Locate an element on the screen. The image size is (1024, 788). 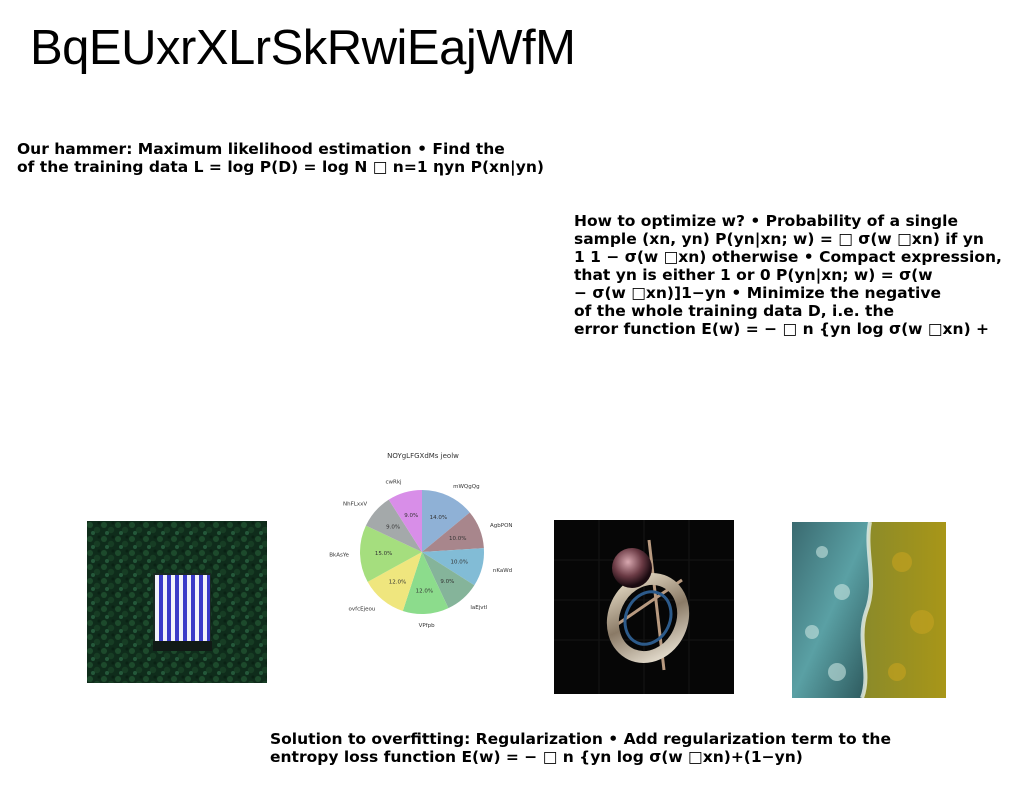
photo-ivy-awning-graphic is located at coordinates (177, 602).